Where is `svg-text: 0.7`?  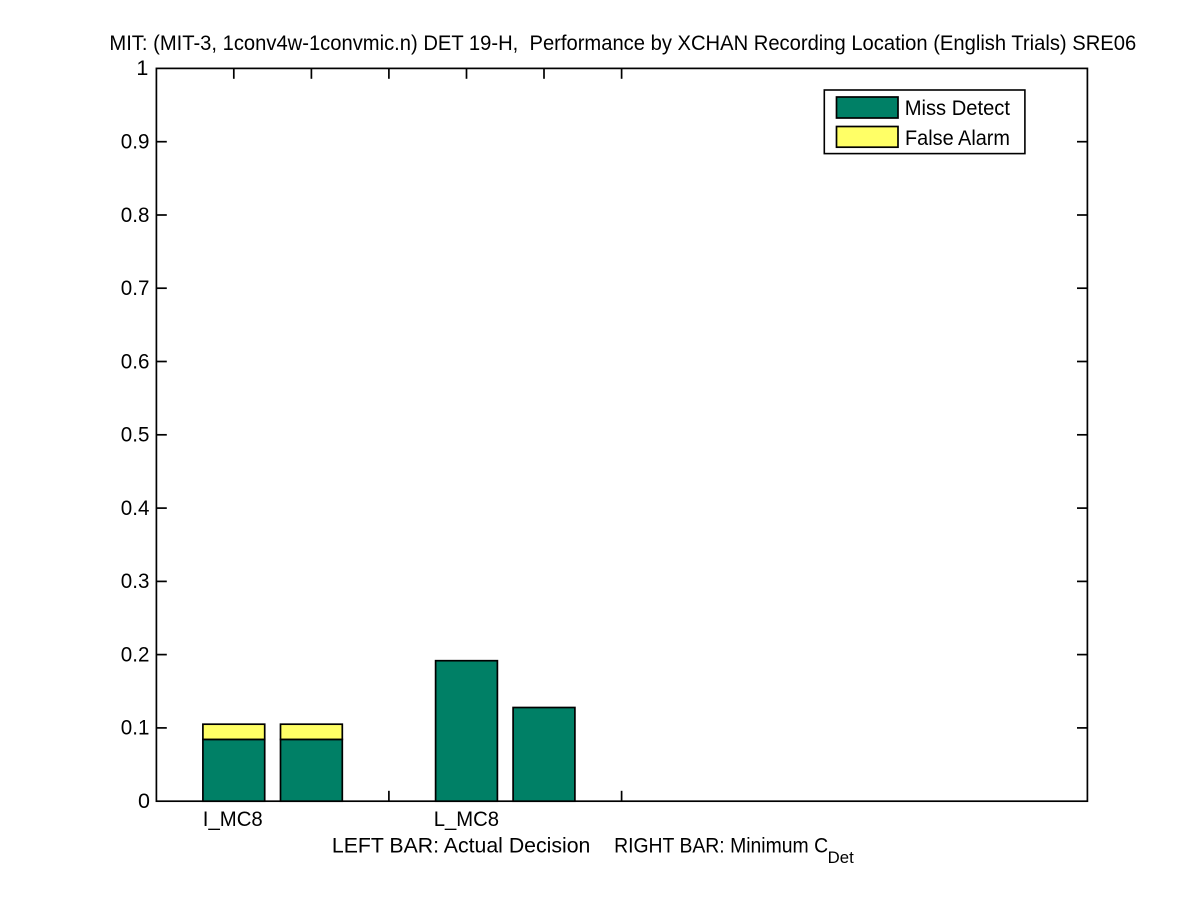
svg-text: 0.7 is located at coordinates (135, 288).